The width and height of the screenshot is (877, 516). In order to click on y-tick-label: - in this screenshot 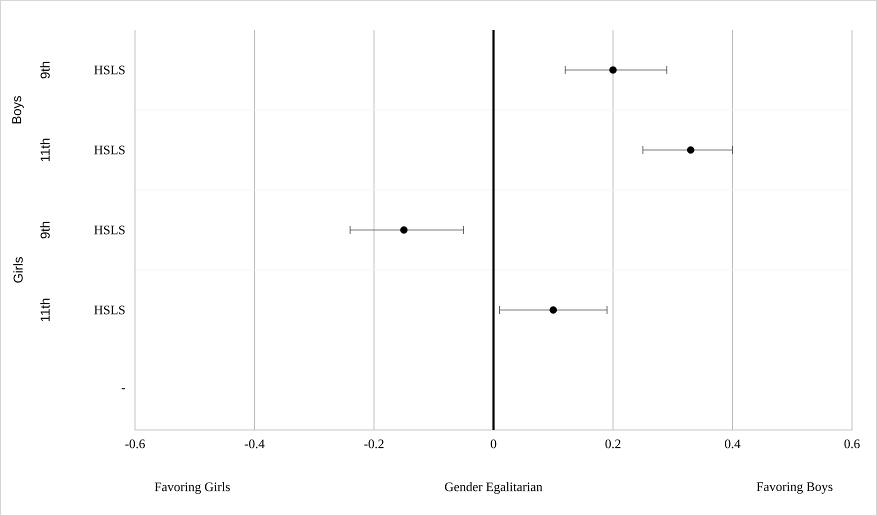, I will do `click(124, 389)`.